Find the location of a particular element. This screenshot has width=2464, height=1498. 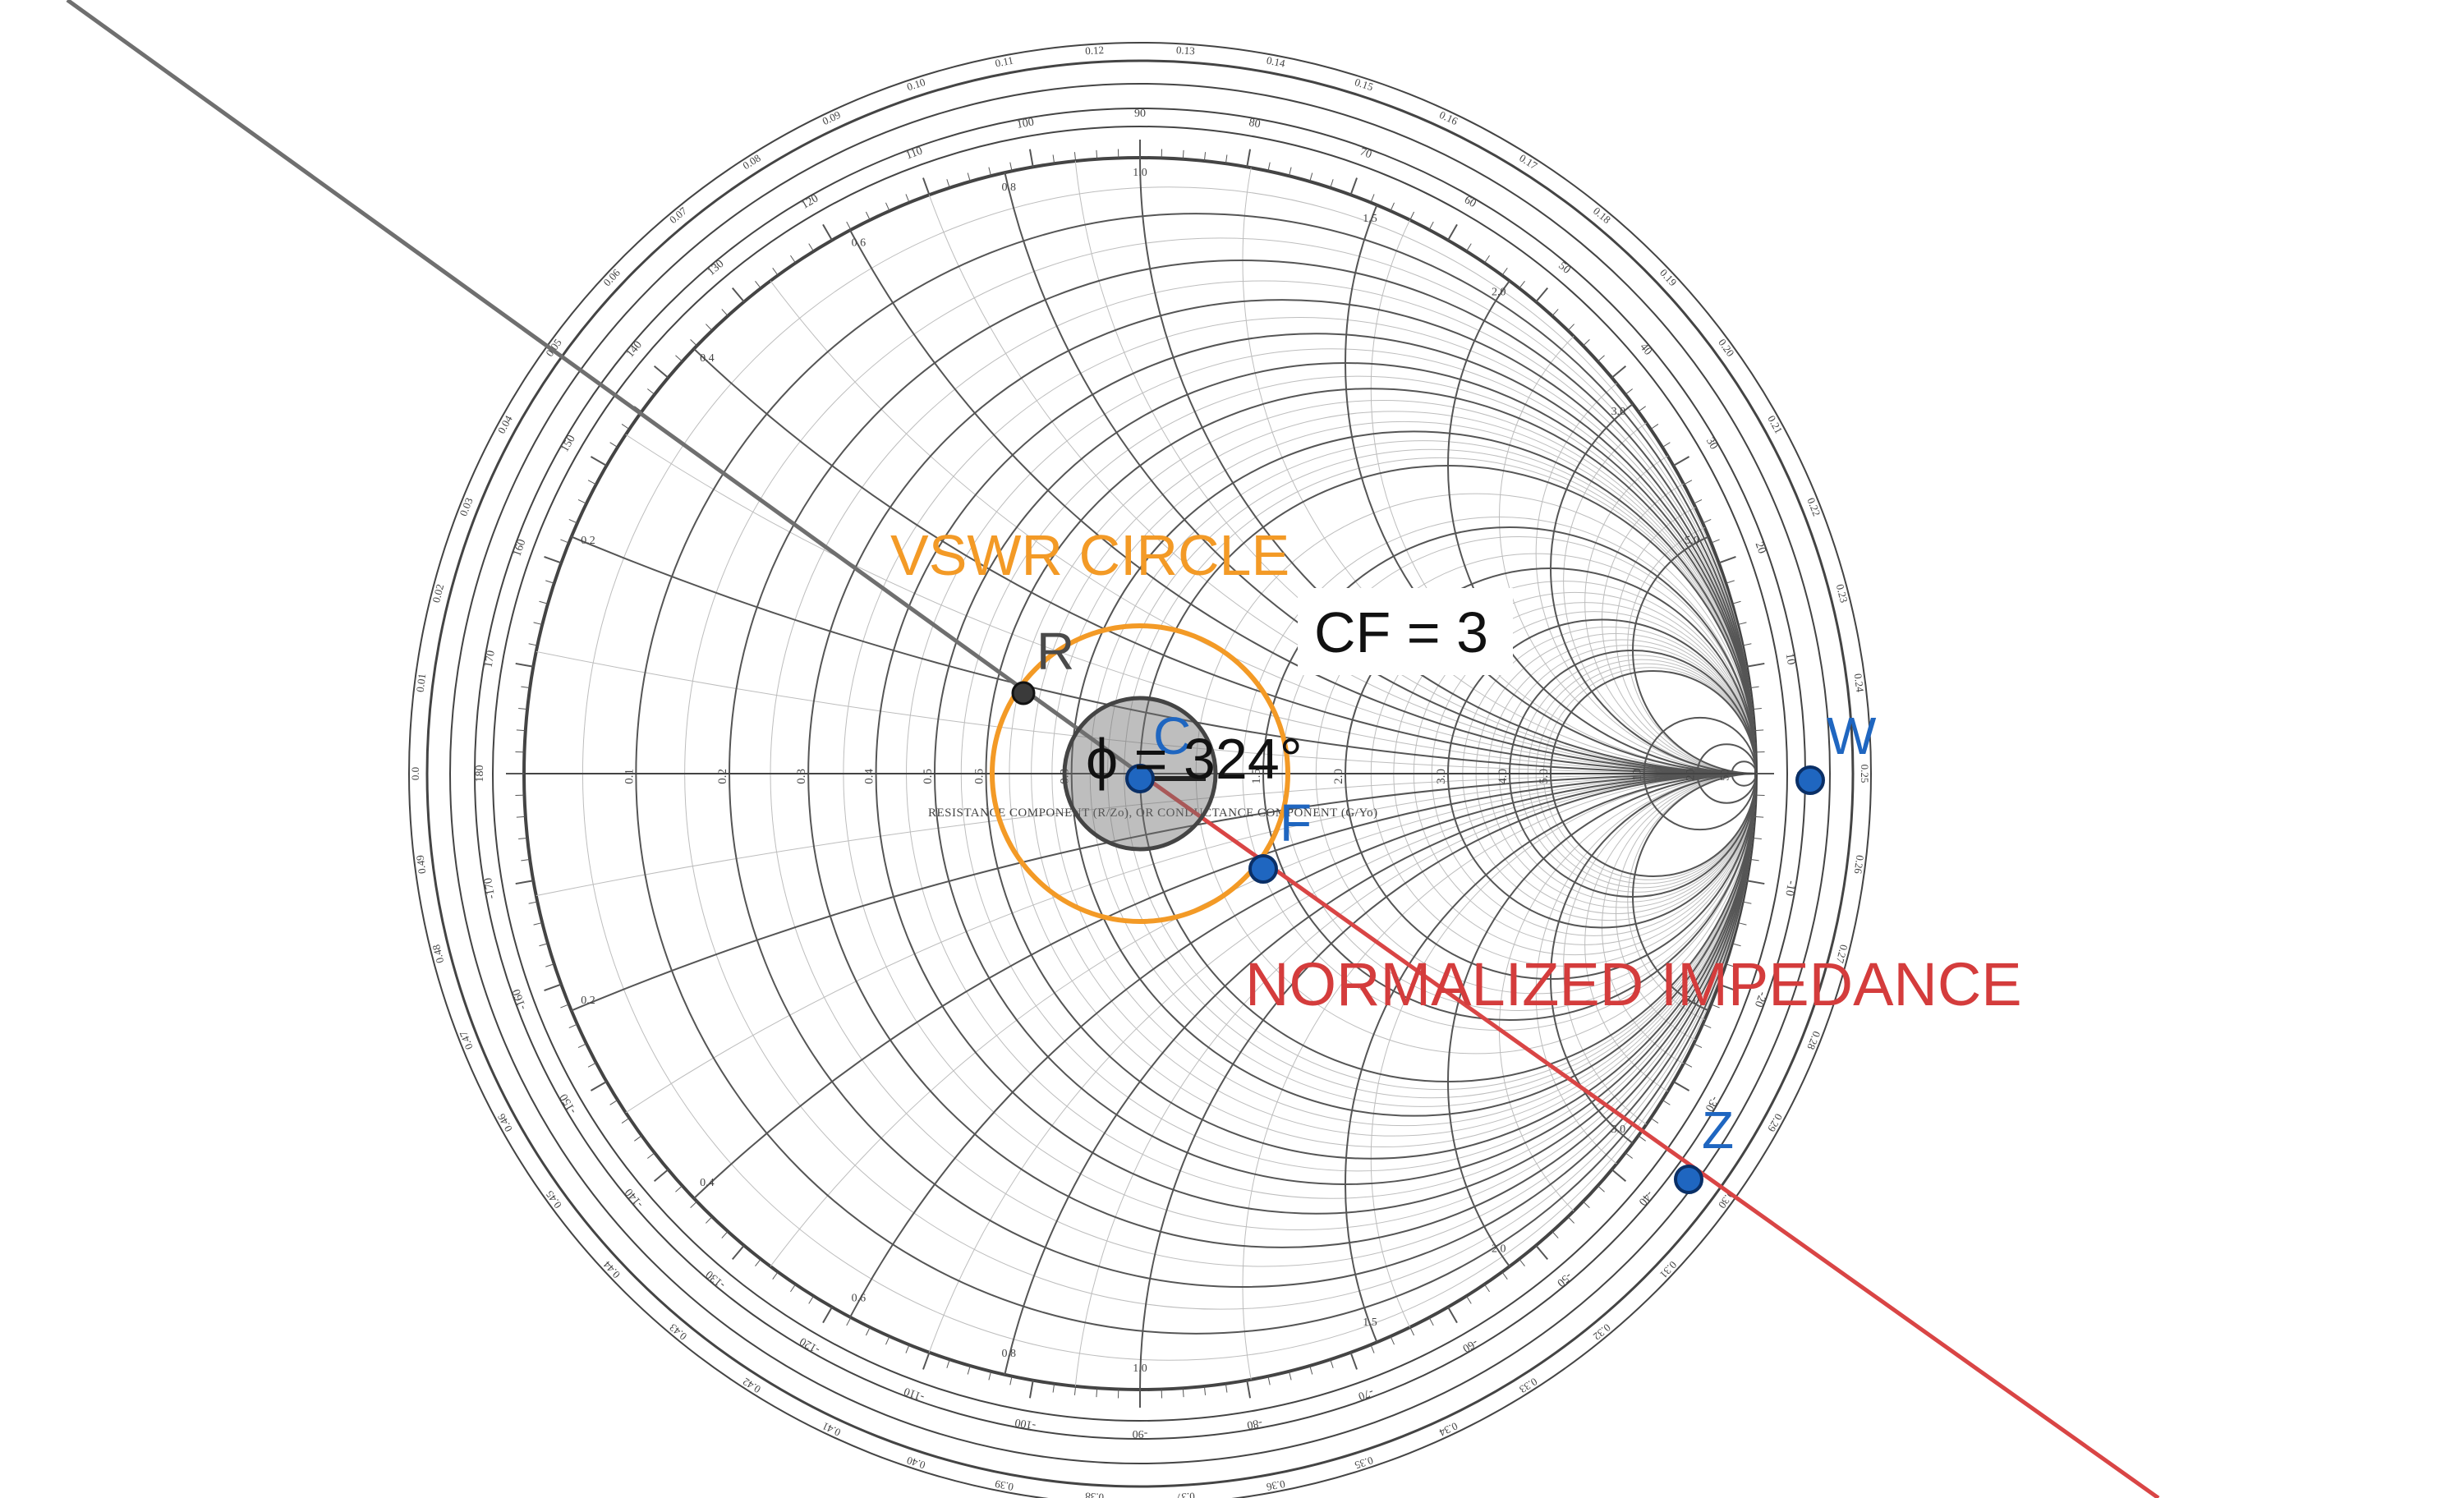

angle-tick-label: -170 is located at coordinates (490, 888).